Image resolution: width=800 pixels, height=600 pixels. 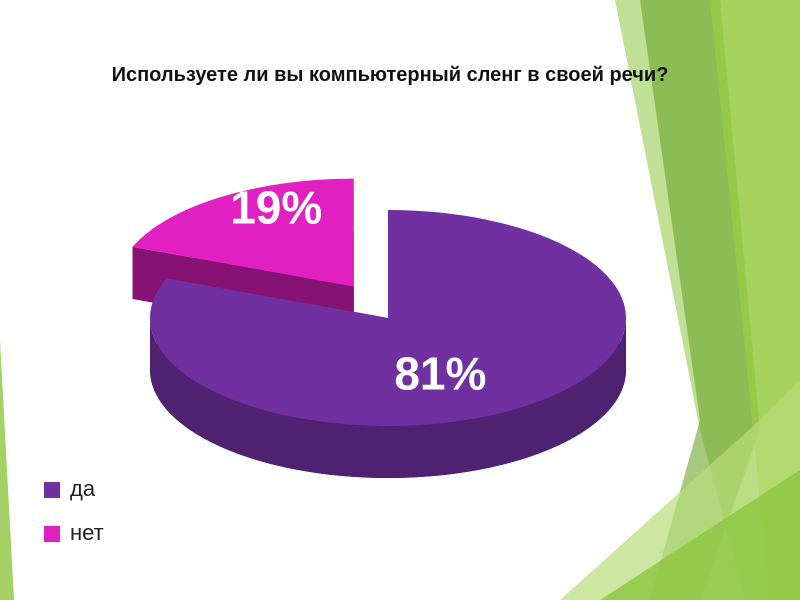 I want to click on value-label: 81%, so click(x=440, y=374).